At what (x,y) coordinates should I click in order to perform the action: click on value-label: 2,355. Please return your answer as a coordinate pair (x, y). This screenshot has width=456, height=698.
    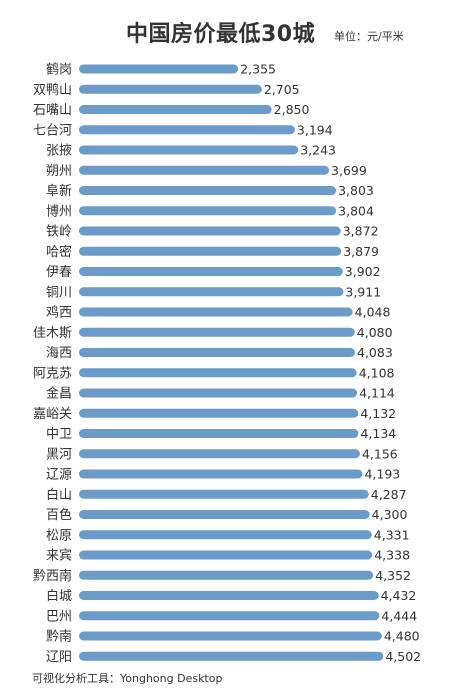
    Looking at the image, I should click on (258, 69).